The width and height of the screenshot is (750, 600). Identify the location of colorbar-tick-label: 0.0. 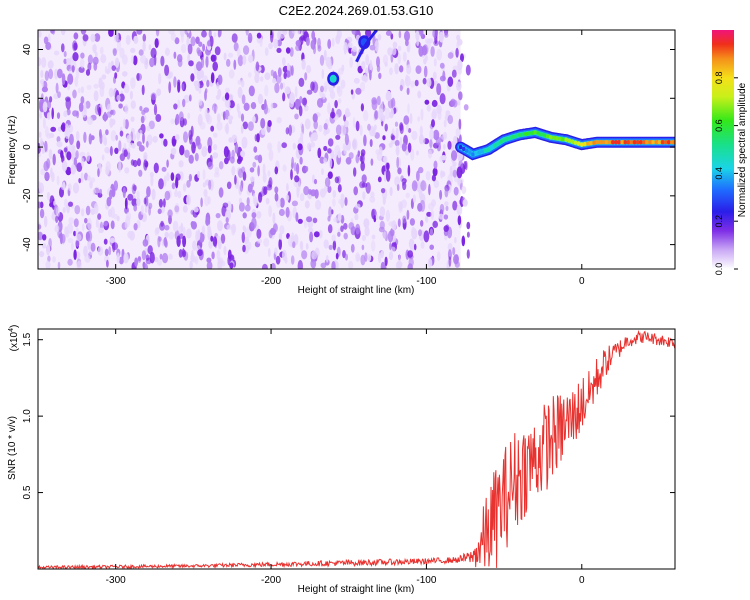
(719, 269).